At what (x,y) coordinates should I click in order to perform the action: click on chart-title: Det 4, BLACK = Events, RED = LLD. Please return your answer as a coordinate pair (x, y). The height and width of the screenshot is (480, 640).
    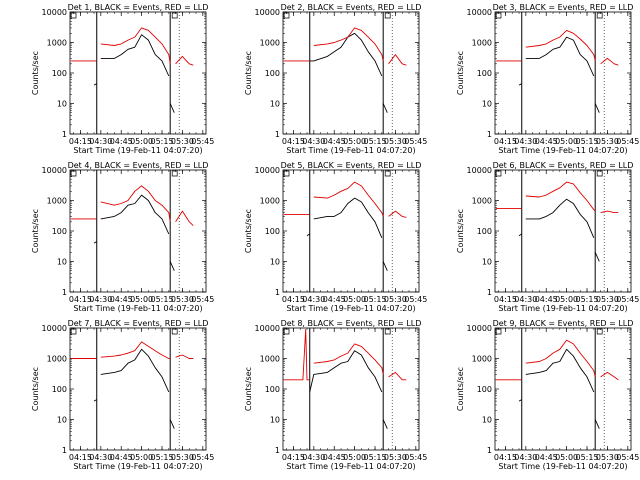
    Looking at the image, I should click on (138, 165).